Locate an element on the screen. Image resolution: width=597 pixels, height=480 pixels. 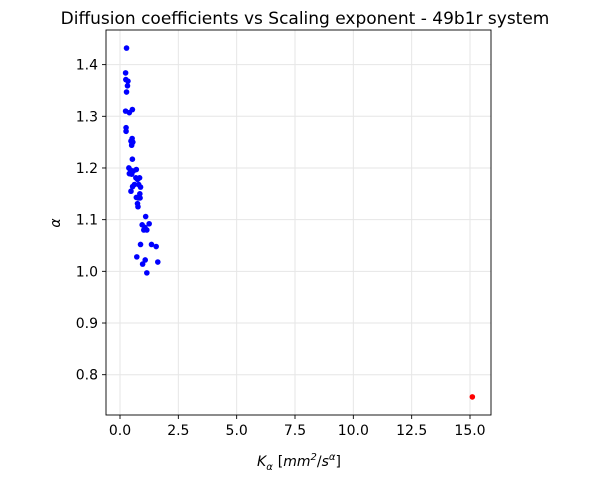
x-axis-ticks: 0.0 2.5 5.0 7.5 10.0 12.5 15.0 is located at coordinates (297, 427).